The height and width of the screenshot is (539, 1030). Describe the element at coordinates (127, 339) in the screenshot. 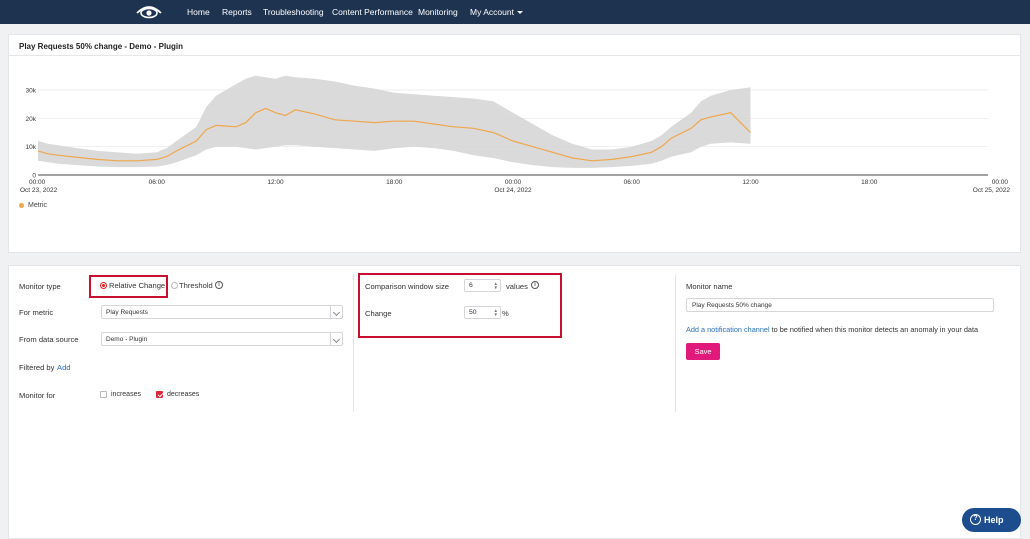

I see `data-source-select-value: Demo - Plugin` at that location.